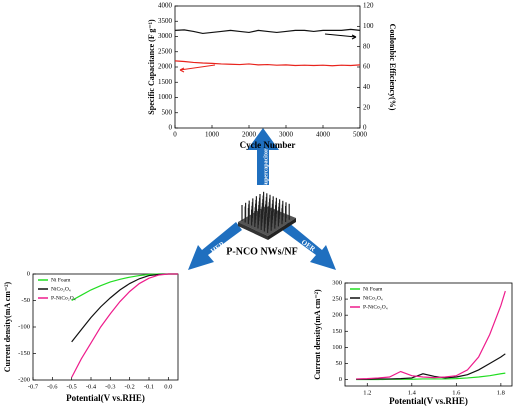 Image resolution: width=520 pixels, height=406 pixels. Describe the element at coordinates (412, 392) in the screenshot. I see `x-tick-label: 1.4` at that location.